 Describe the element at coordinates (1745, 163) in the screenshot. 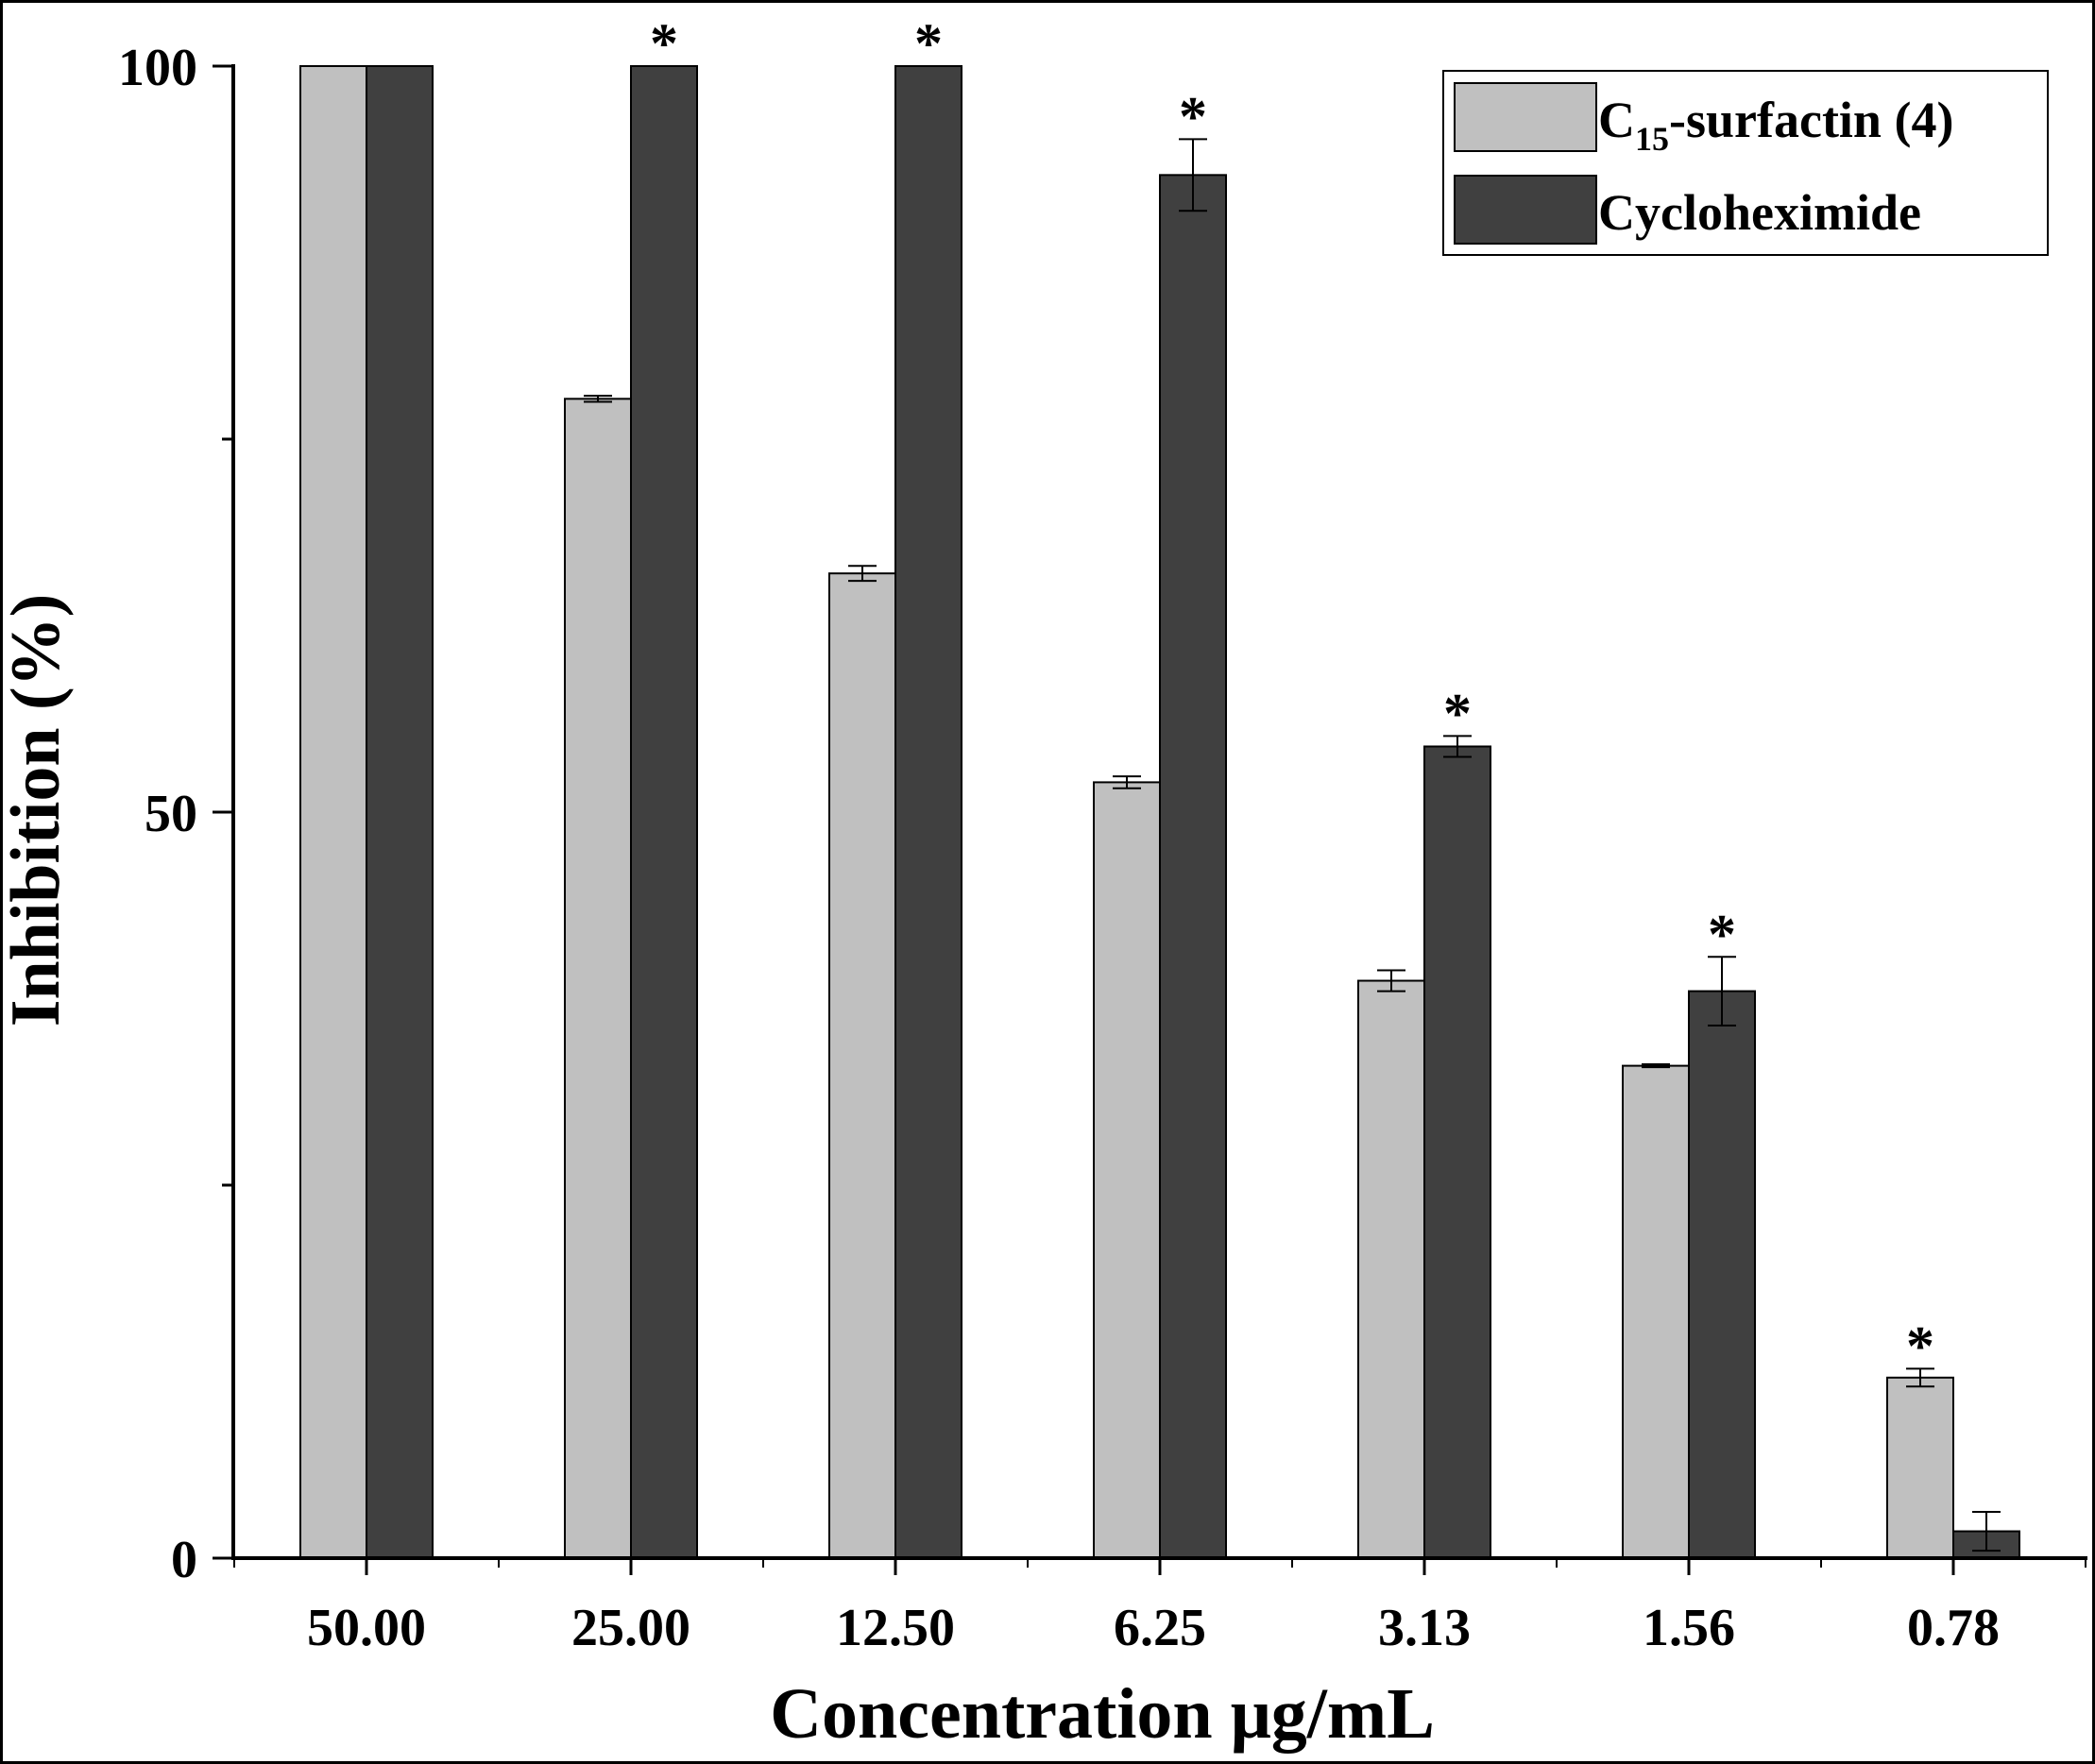

I see `legend: C15-surfactin (4) Cycloheximide` at that location.